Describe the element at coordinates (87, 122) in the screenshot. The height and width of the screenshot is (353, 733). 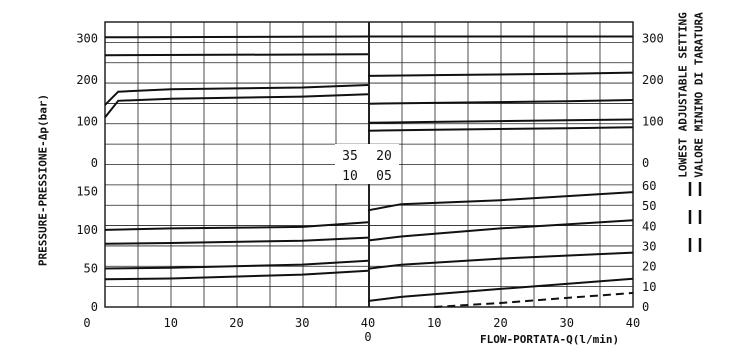
I see `y-tick-label-upper-left: 100` at that location.